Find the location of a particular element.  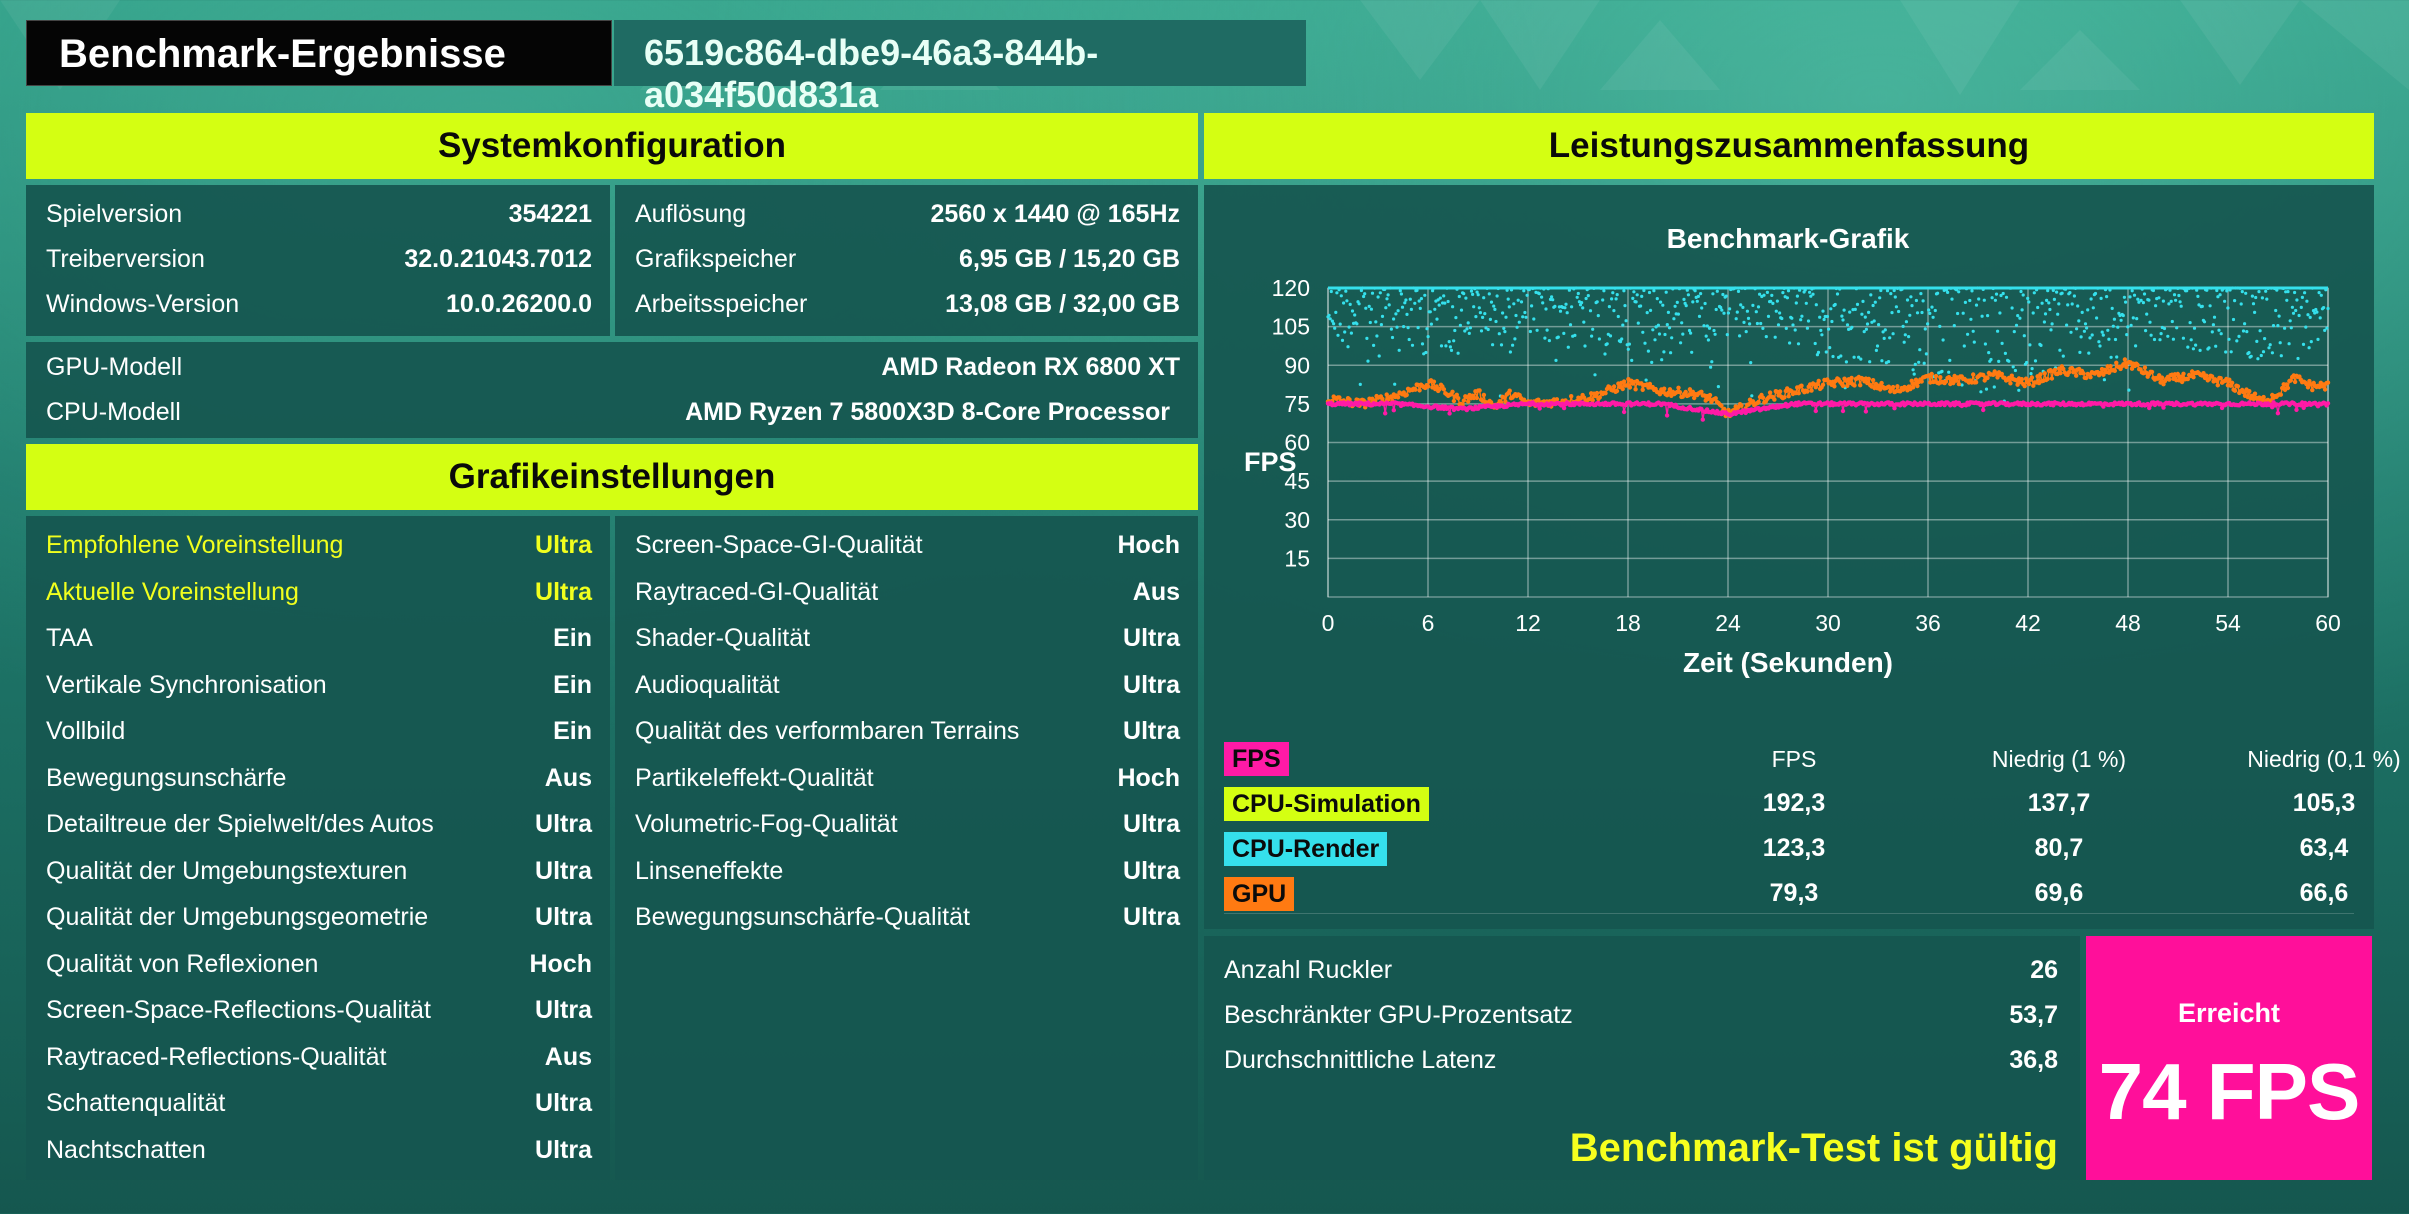

x-tick-label: 54 is located at coordinates (2228, 623).